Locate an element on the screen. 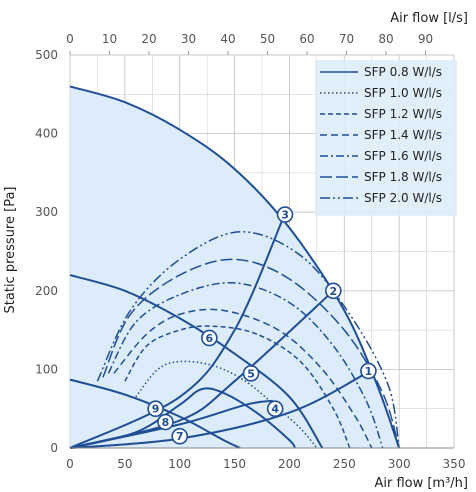  marker-label: 7 is located at coordinates (180, 436).